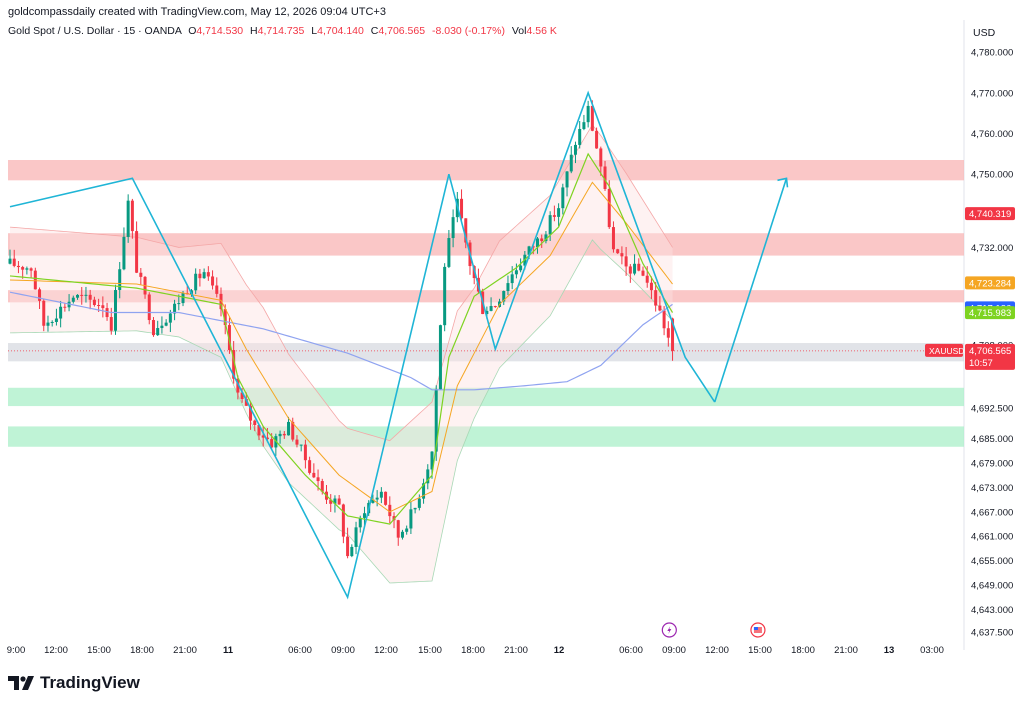 The height and width of the screenshot is (704, 1024). I want to click on price-label-text: 4,715.983, so click(990, 313).